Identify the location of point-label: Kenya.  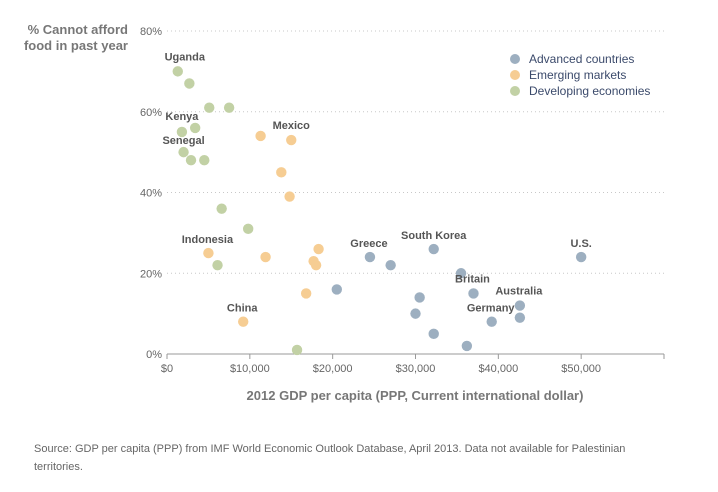
(182, 117).